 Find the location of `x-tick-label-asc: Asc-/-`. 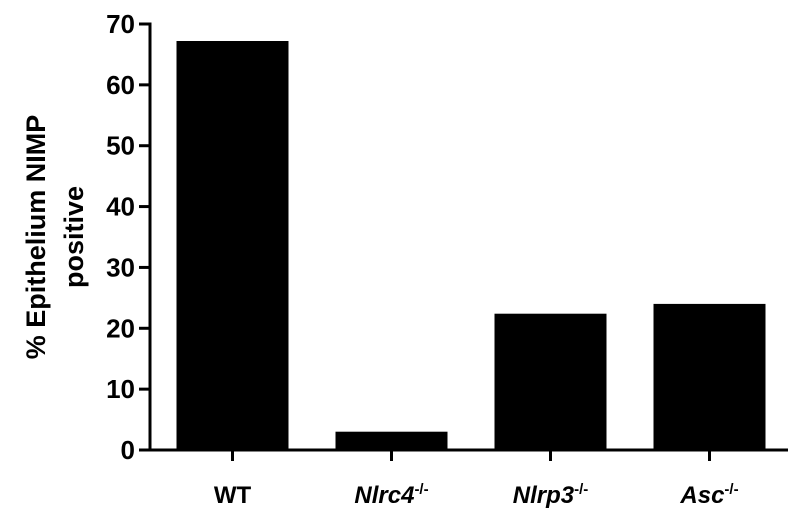

x-tick-label-asc: Asc-/- is located at coordinates (708, 495).